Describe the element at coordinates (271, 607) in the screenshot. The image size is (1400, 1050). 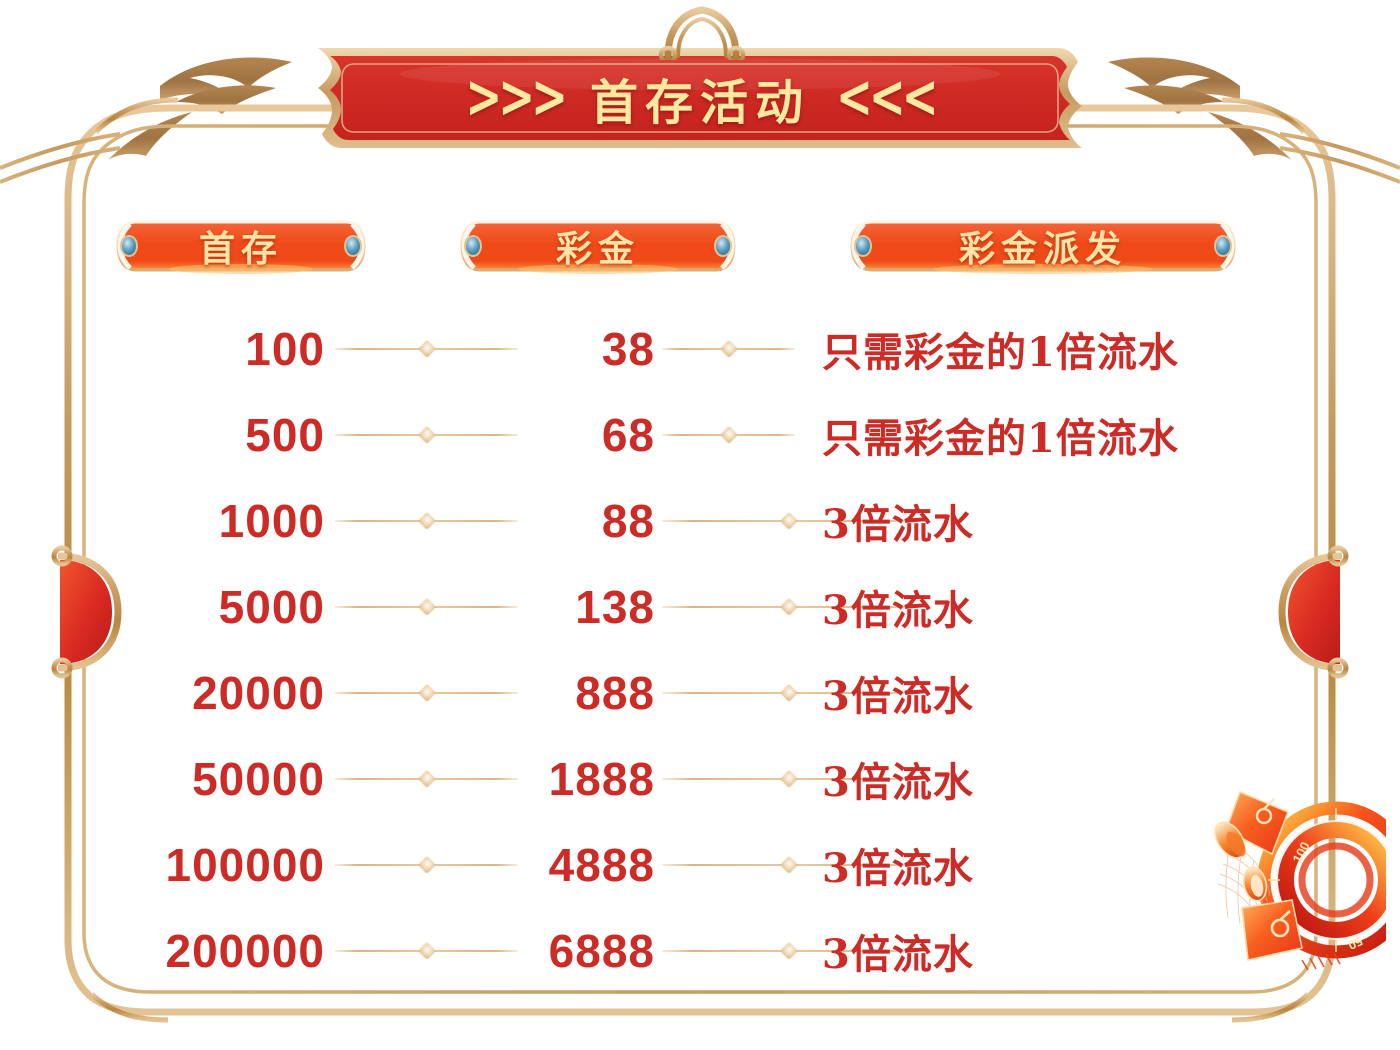
I see `cell-deposit: 5000` at that location.